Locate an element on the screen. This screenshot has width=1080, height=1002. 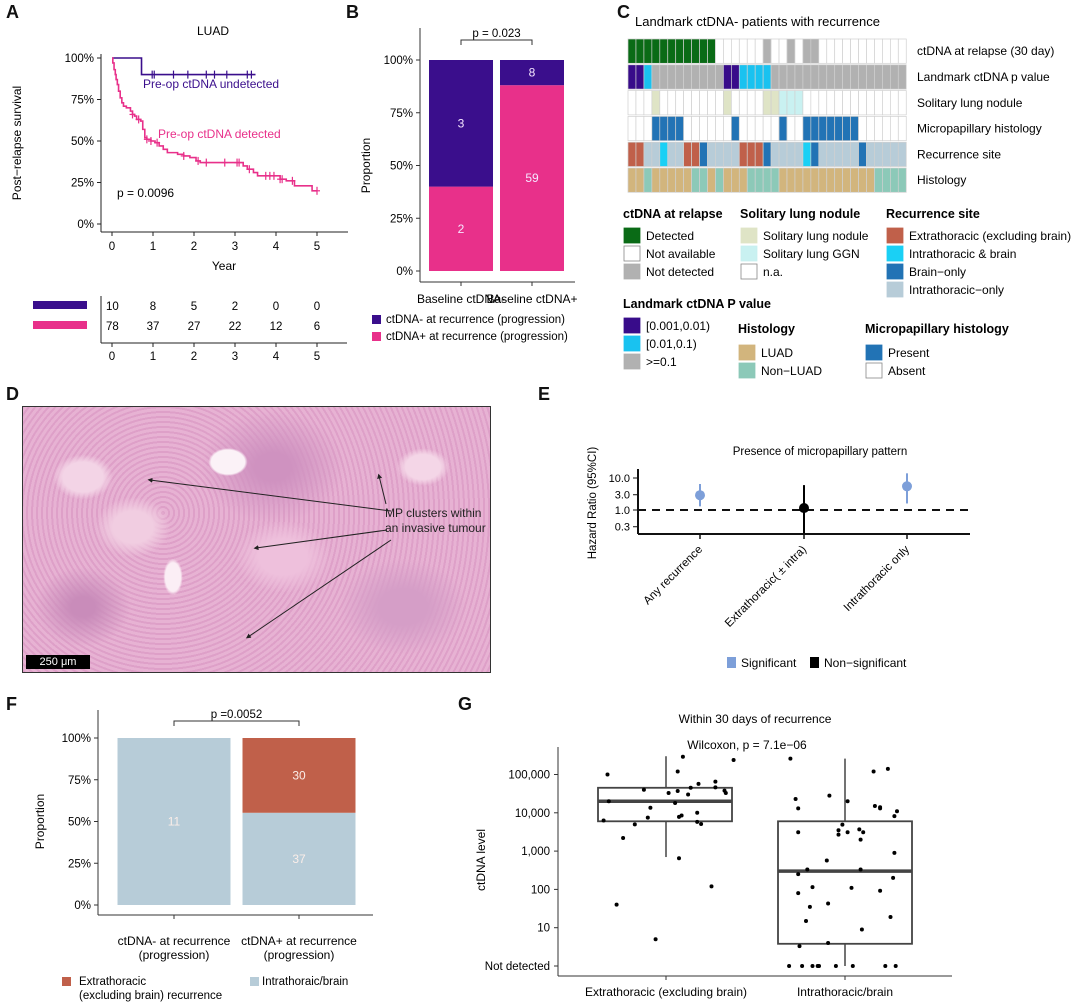
risk-table-tick-label: 3 is located at coordinates (235, 357).